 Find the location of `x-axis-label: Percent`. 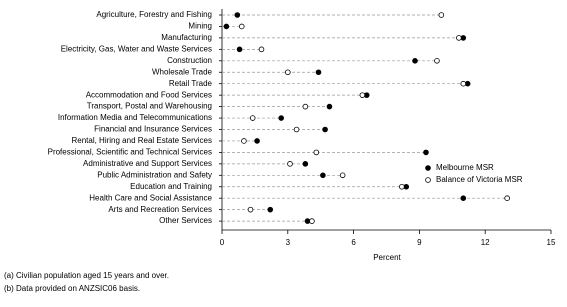

x-axis-label: Percent is located at coordinates (387, 257).